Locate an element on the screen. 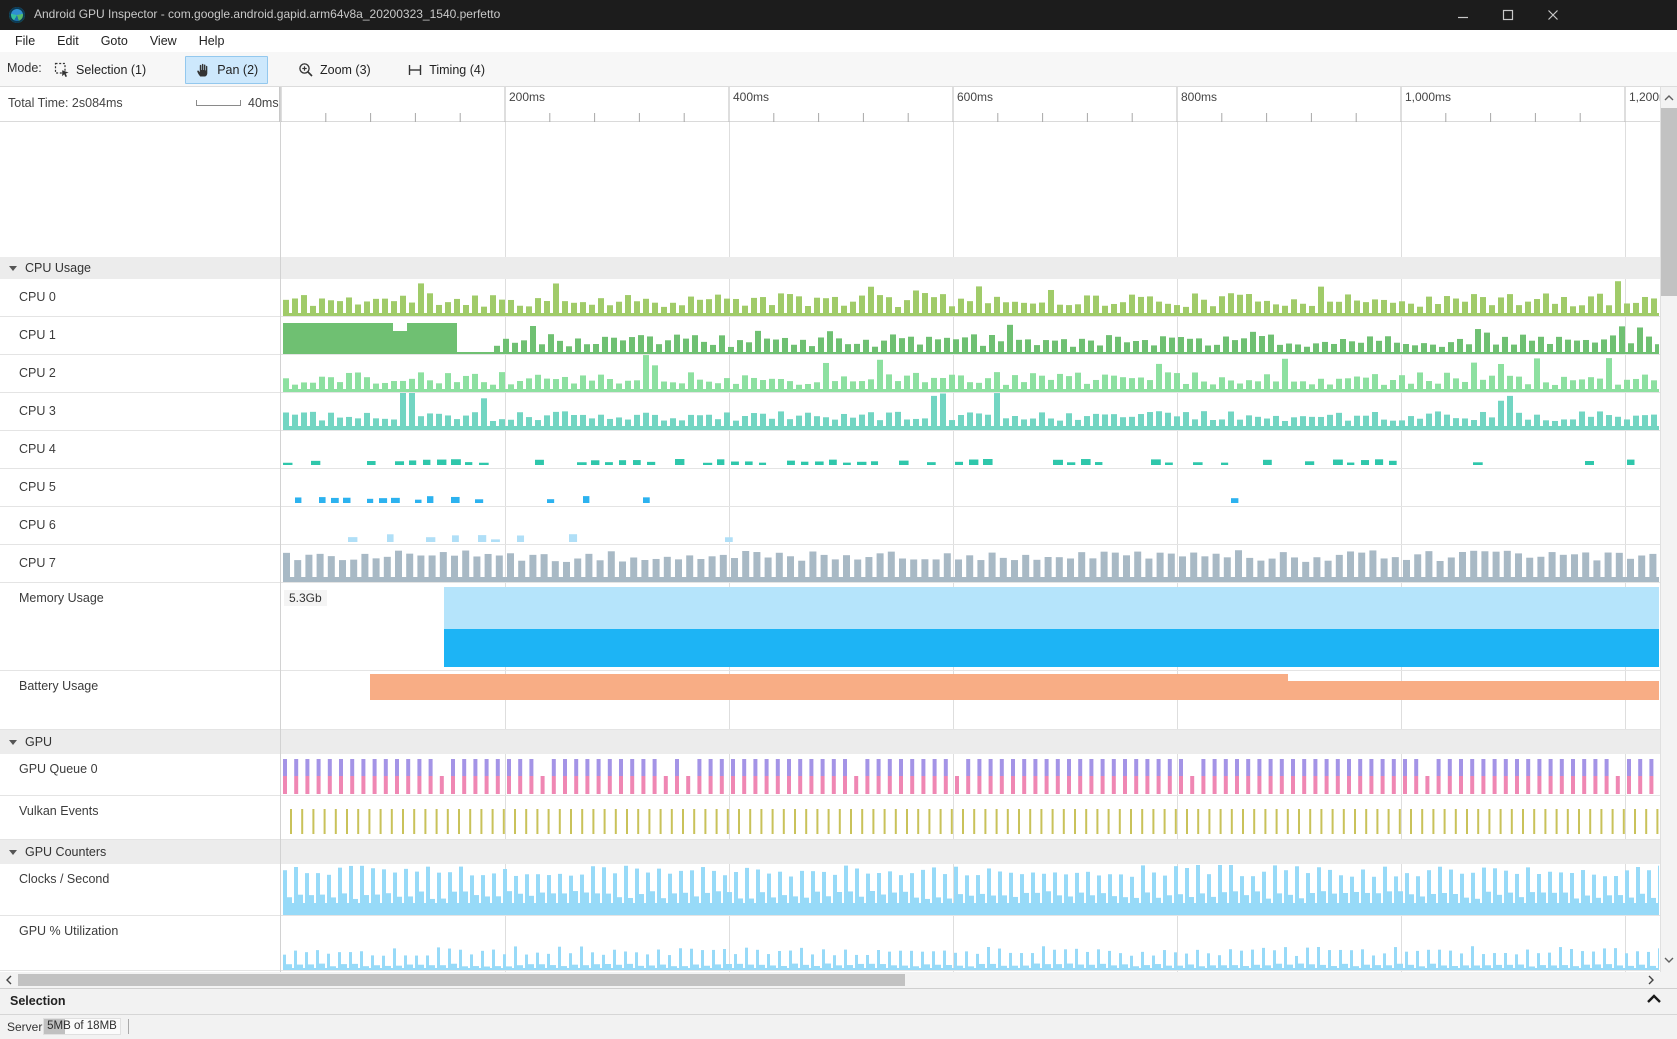 This screenshot has height=1039, width=1677. chevron-right-icon is located at coordinates (1651, 980).